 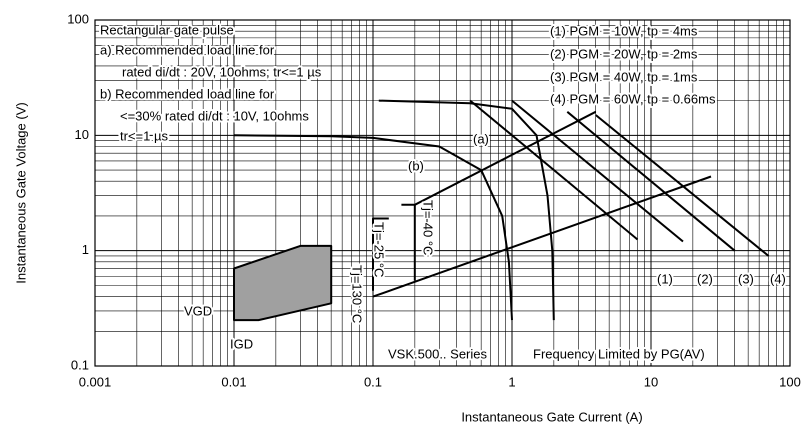 What do you see at coordinates (198, 310) in the screenshot?
I see `annotation: VGD` at bounding box center [198, 310].